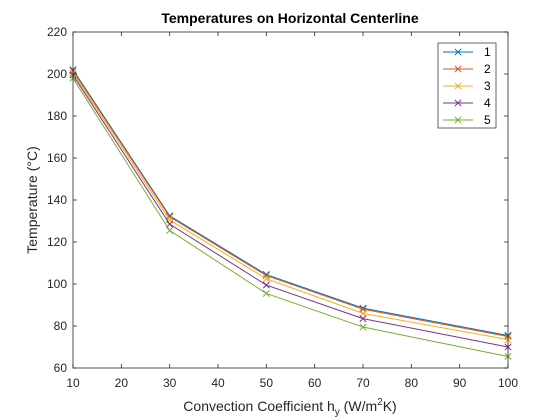 The height and width of the screenshot is (420, 560). What do you see at coordinates (467, 120) in the screenshot?
I see `legend-entry: 5` at bounding box center [467, 120].